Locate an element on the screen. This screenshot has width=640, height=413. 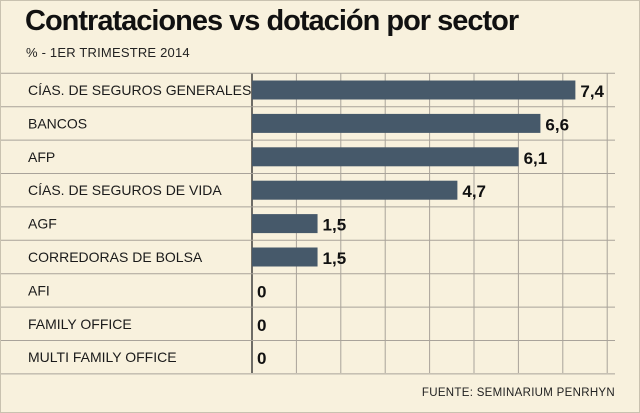
chart-source: FUENTE: SEMINARIUM PENRHYN is located at coordinates (518, 393).